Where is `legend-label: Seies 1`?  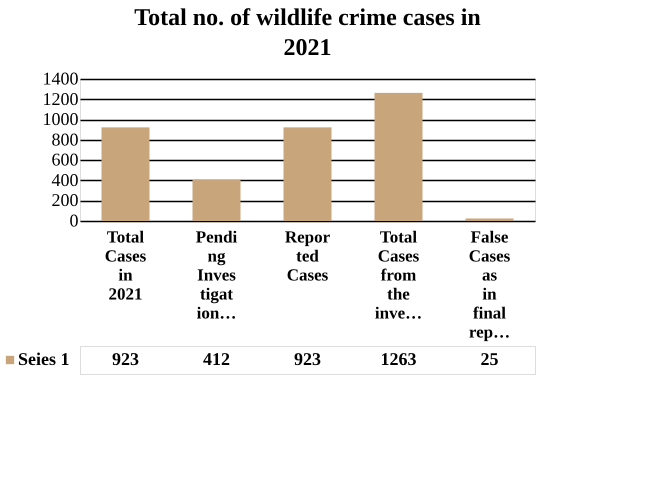 legend-label: Seies 1 is located at coordinates (44, 359).